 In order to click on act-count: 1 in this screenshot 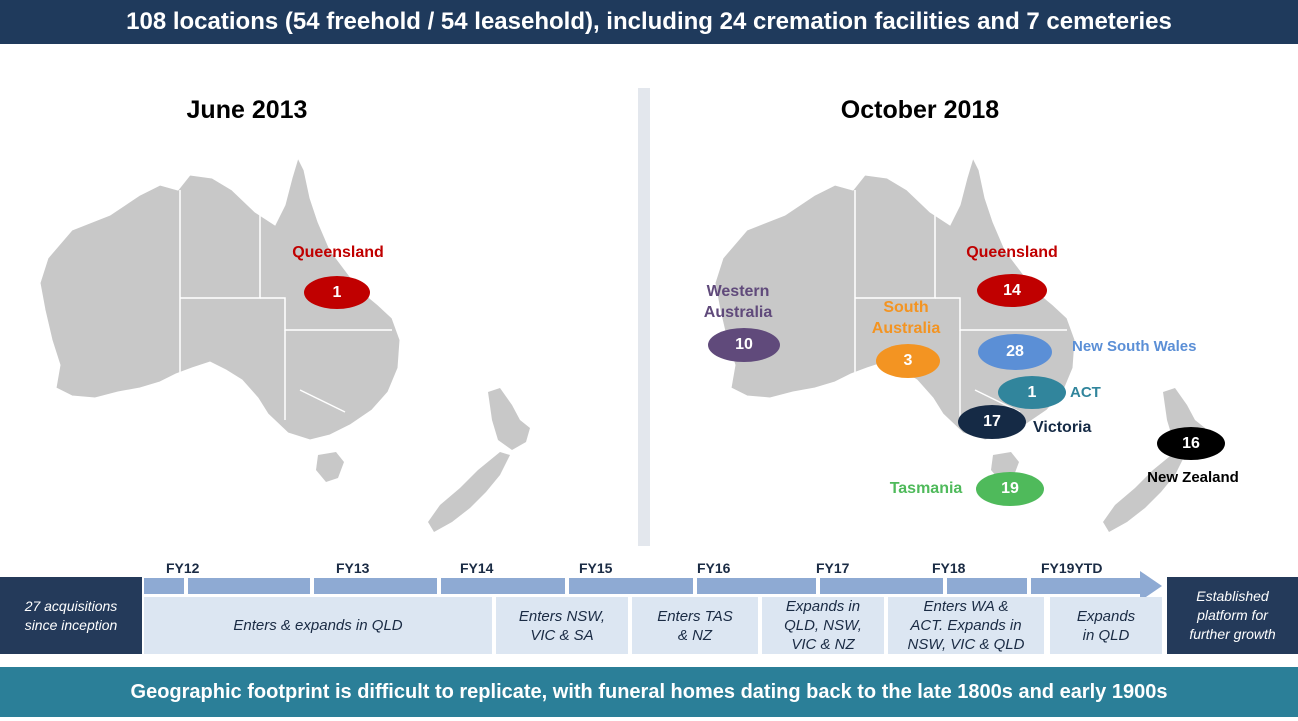, I will do `click(1032, 392)`.